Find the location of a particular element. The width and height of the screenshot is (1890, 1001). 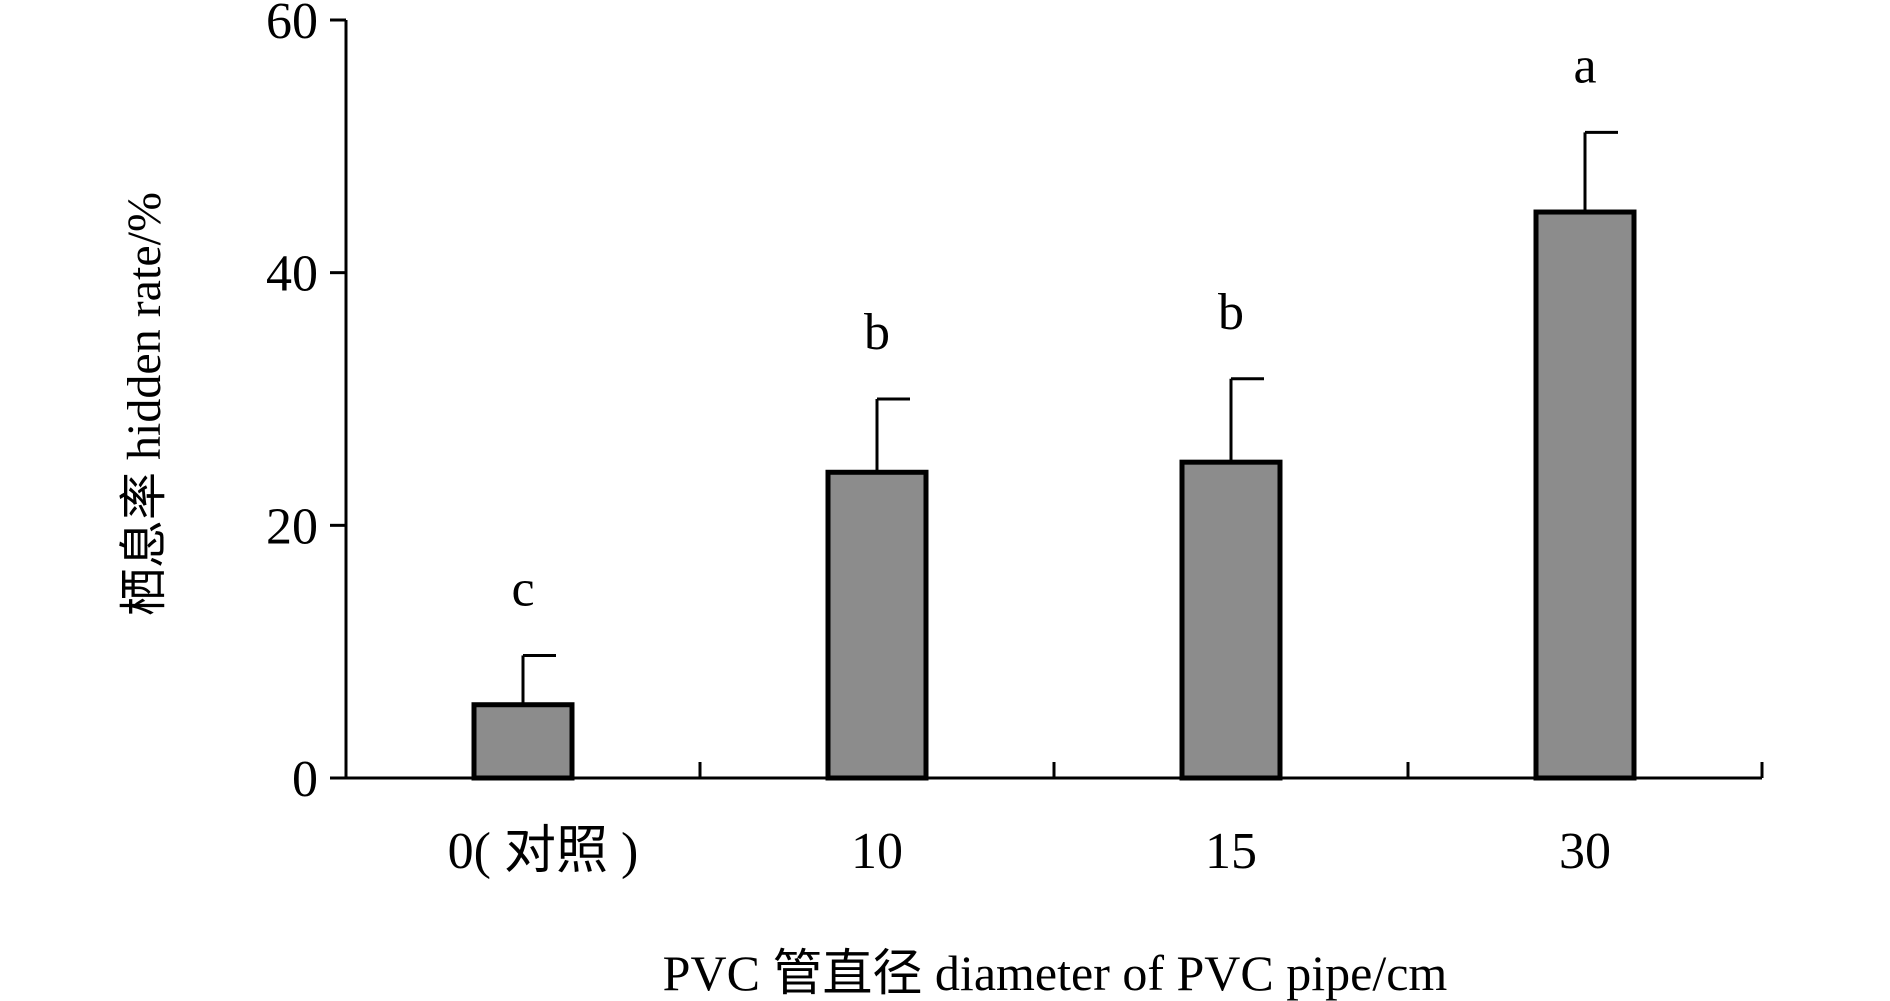

x-tick-label: 0( 对照 ) is located at coordinates (543, 851).